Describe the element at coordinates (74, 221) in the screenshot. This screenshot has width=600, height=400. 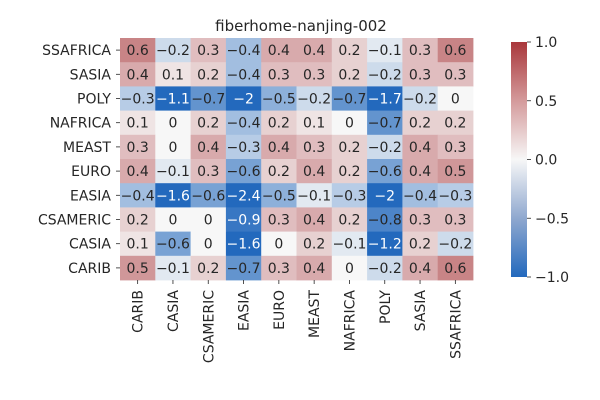
I see `y-tick-label: CSAMERIC` at that location.